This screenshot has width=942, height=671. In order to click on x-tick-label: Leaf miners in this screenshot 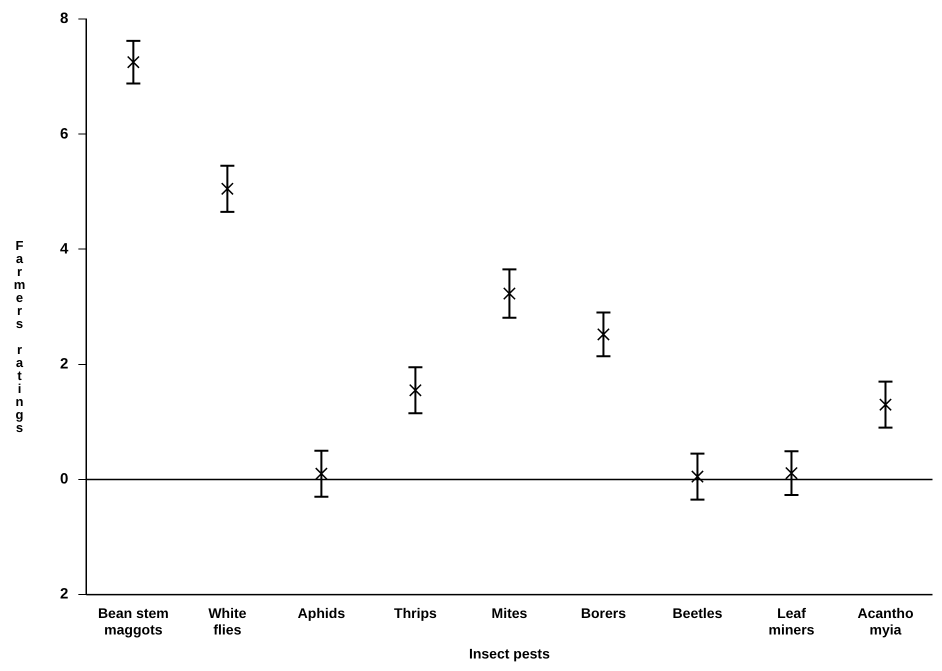, I will do `click(791, 621)`.